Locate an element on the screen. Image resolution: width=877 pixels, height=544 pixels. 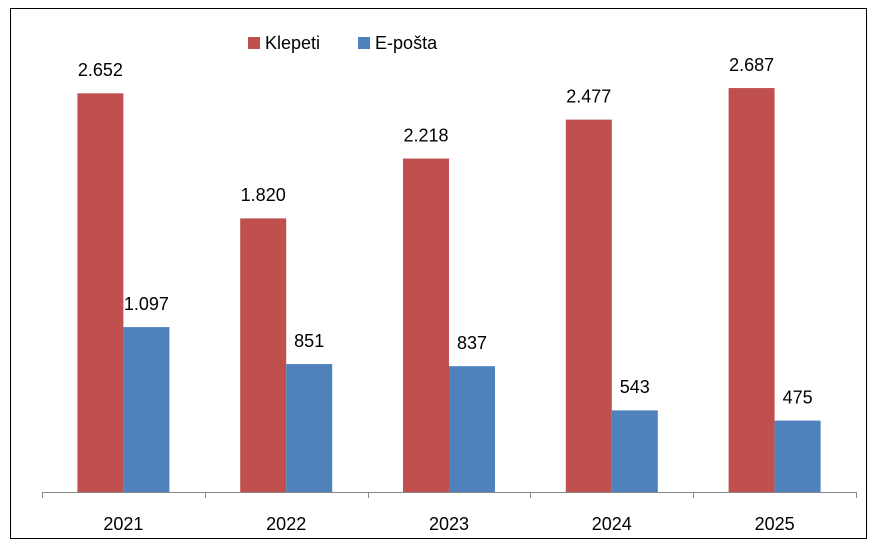
x-tick-label: 2022 is located at coordinates (286, 524).